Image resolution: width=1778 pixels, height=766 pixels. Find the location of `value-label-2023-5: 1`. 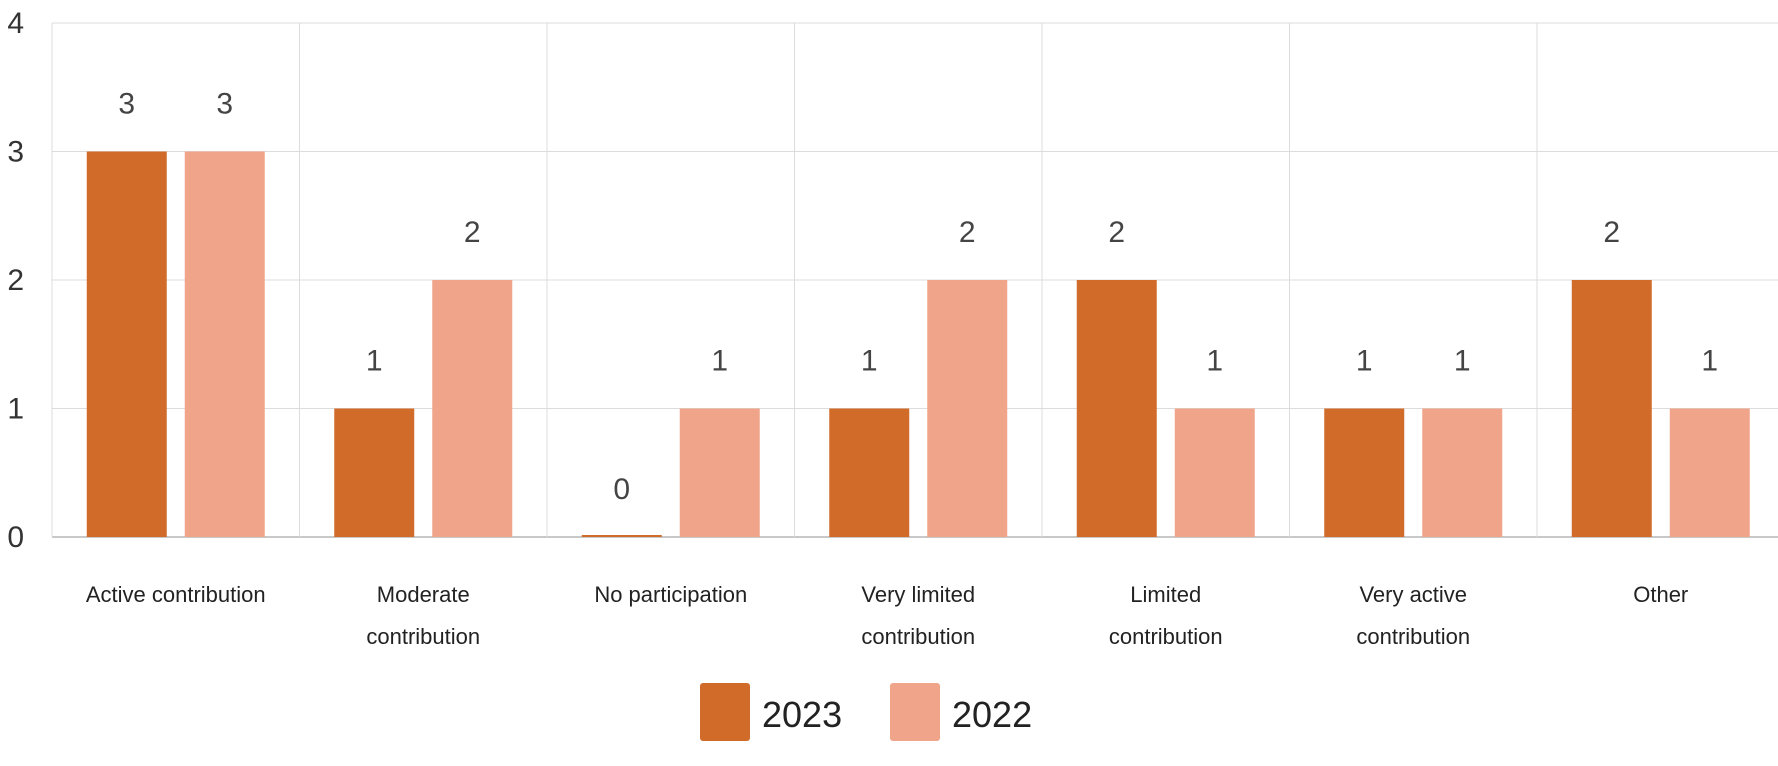

value-label-2023-5: 1 is located at coordinates (1364, 361).